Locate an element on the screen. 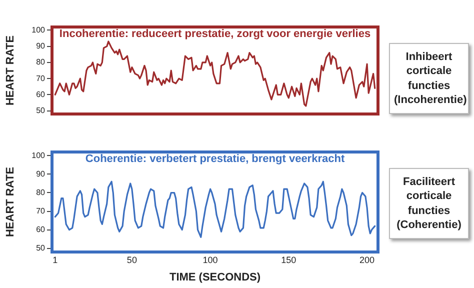 The image size is (474, 288). text: Faciliteert corticale functies (Coherentie) is located at coordinates (429, 203).